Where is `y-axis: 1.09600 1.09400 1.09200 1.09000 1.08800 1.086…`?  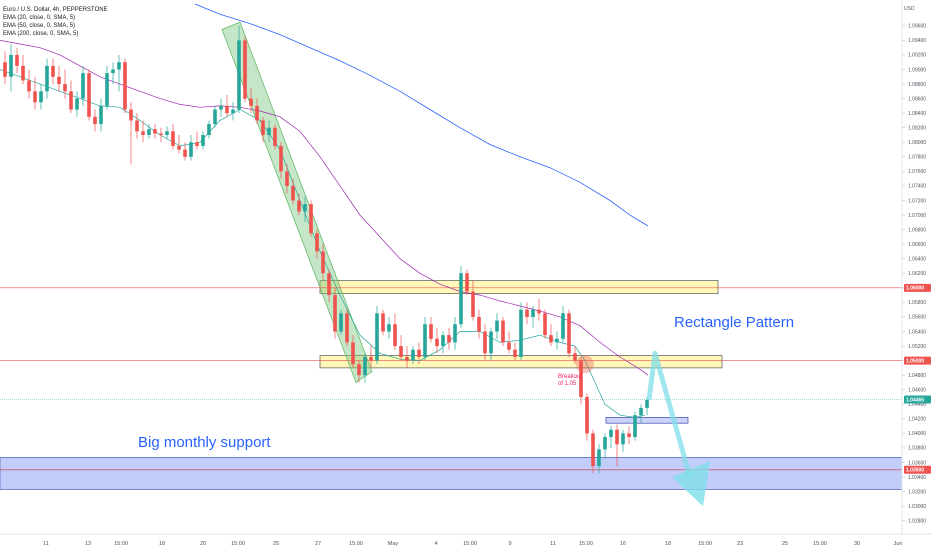
y-axis: 1.09600 1.09400 1.09200 1.09000 1.08800 1.086… is located at coordinates (916, 274).